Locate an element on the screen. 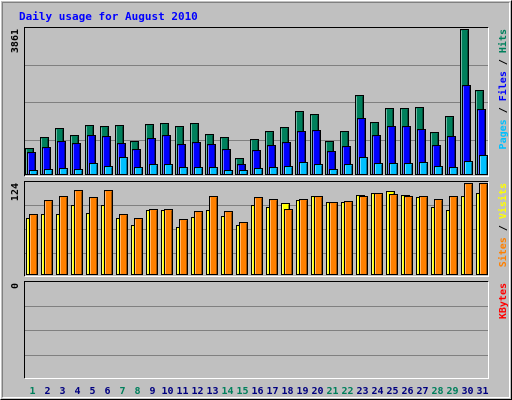  panel-legend: KBytes is located at coordinates (503, 301).